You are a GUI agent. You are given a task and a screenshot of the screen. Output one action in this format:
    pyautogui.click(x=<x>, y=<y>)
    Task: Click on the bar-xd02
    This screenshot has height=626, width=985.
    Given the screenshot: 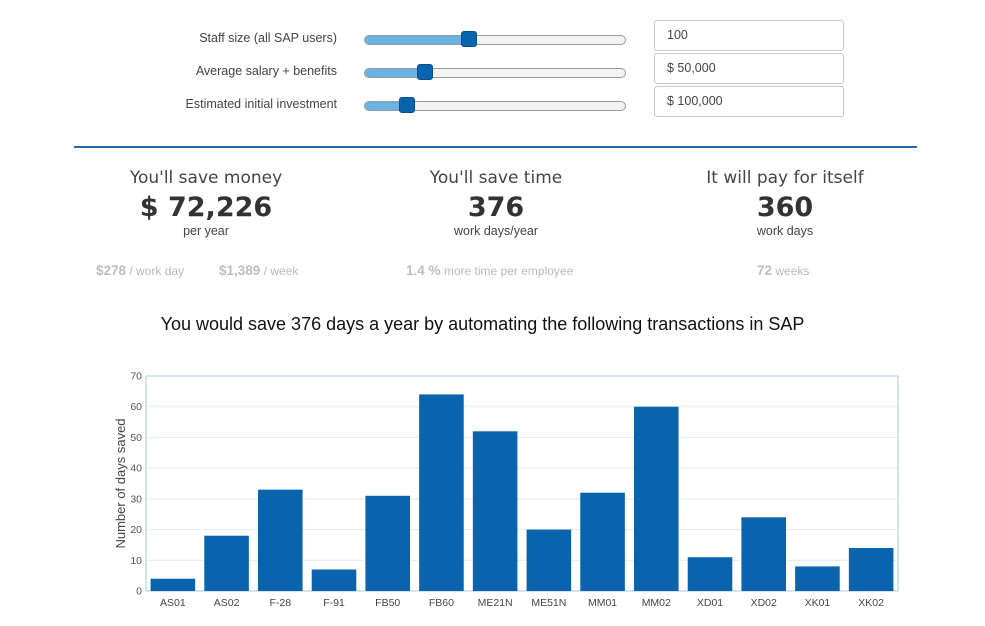 What is the action you would take?
    pyautogui.click(x=764, y=554)
    